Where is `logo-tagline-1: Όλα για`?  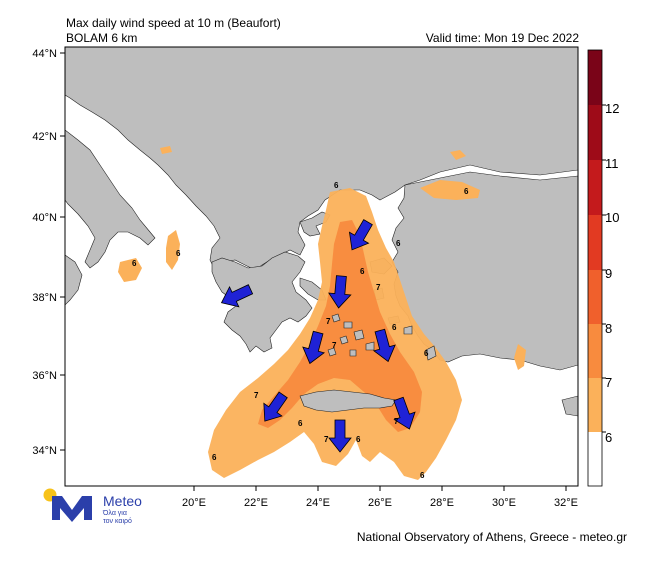 logo-tagline-1: Όλα για is located at coordinates (114, 513).